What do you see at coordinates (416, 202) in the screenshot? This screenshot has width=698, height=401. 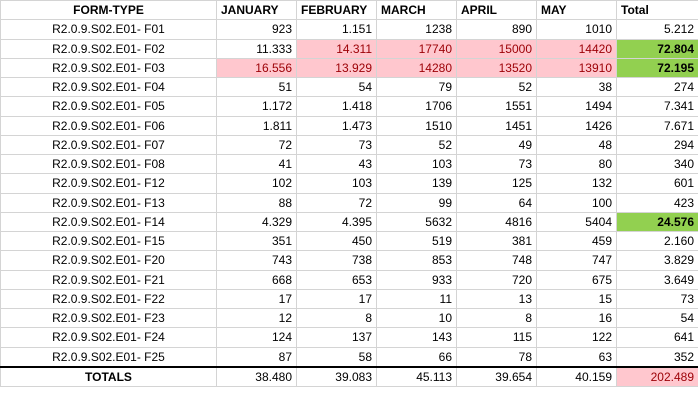 I see `march-cell: 99` at bounding box center [416, 202].